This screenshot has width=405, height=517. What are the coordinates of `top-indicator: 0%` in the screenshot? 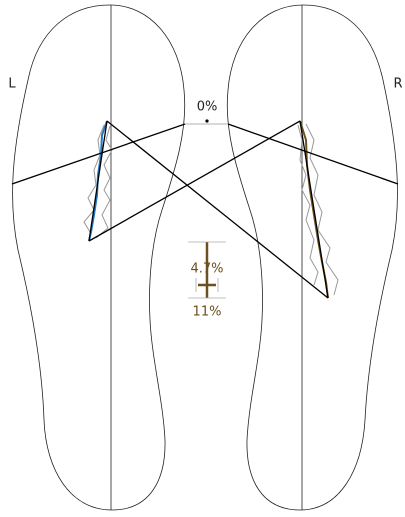 It's located at (207, 107).